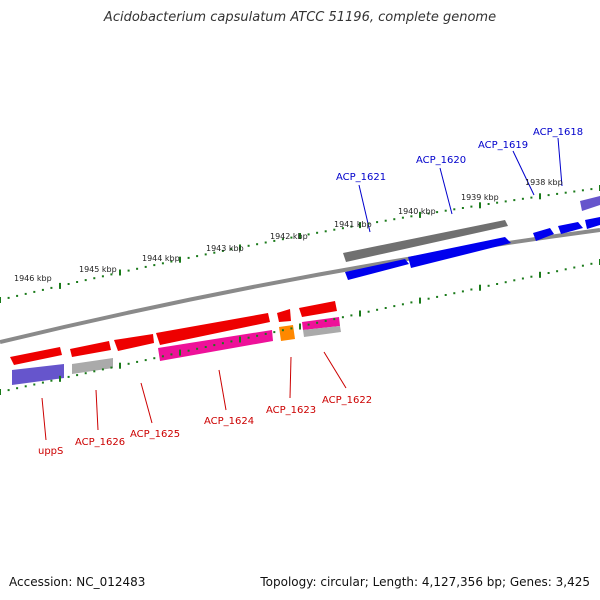 The image size is (600, 600). I want to click on gene-label-acp-1623: ACP_1623, so click(291, 410).